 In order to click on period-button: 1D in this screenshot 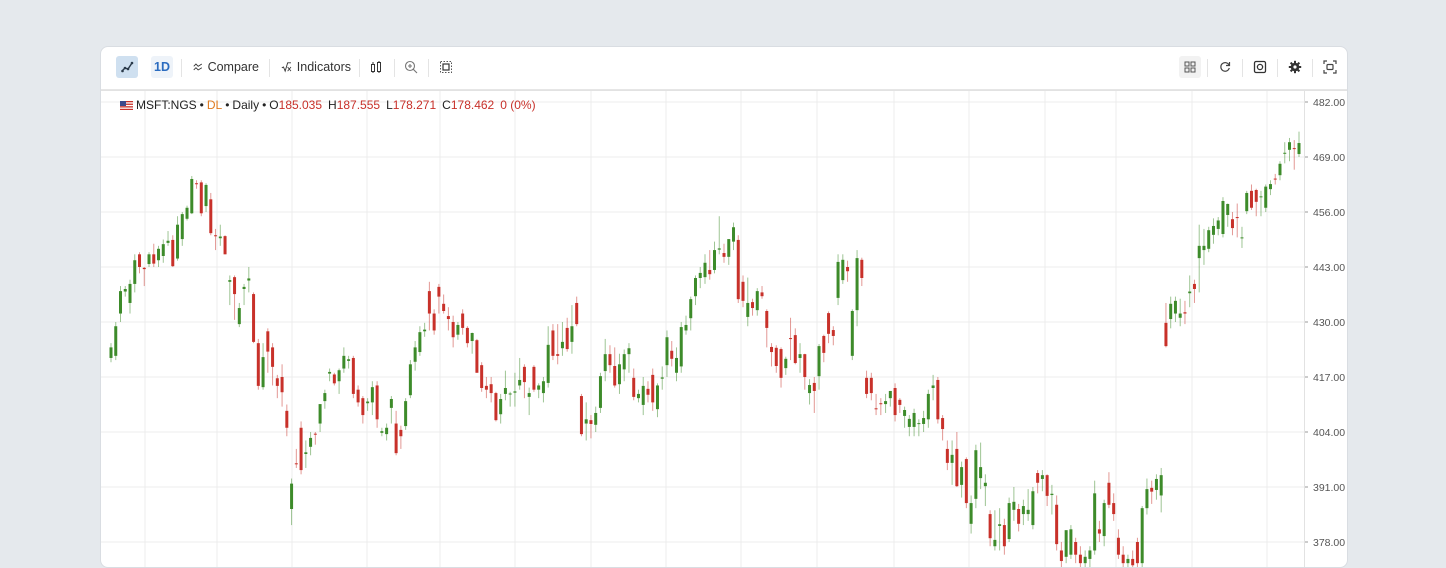, I will do `click(162, 67)`.